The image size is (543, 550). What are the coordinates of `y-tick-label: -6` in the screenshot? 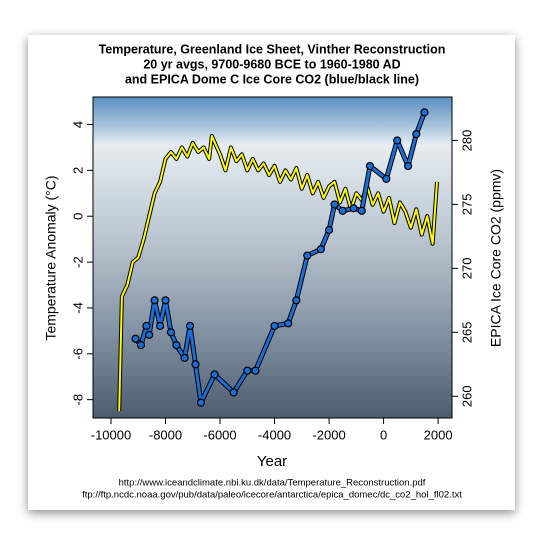 It's located at (77, 354).